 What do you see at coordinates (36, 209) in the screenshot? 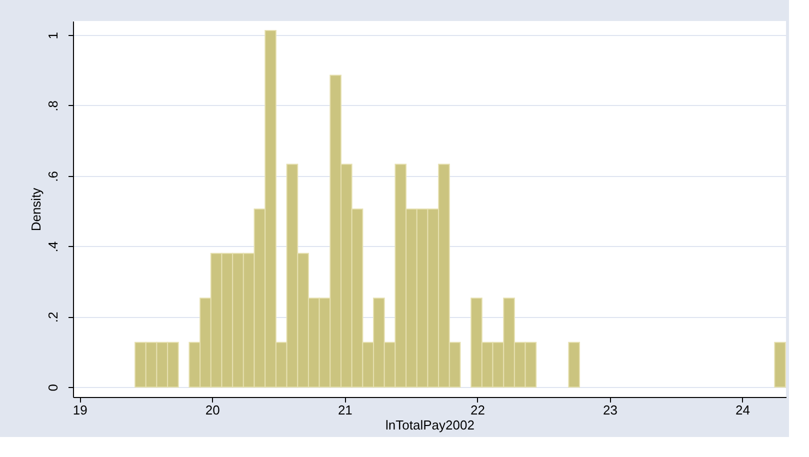
I see `y-axis-title: Density` at bounding box center [36, 209].